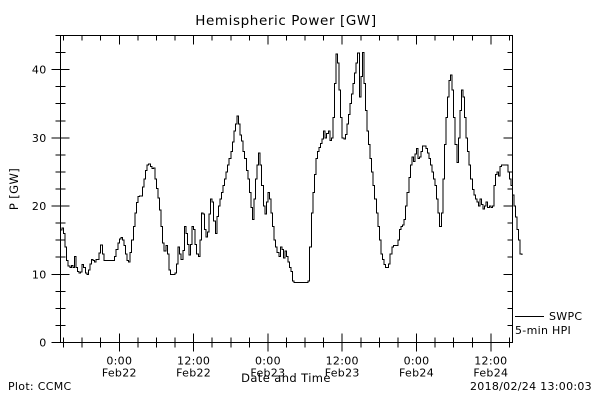 This screenshot has height=400, width=600. Describe the element at coordinates (39, 70) in the screenshot. I see `y-tick-label: 40` at that location.